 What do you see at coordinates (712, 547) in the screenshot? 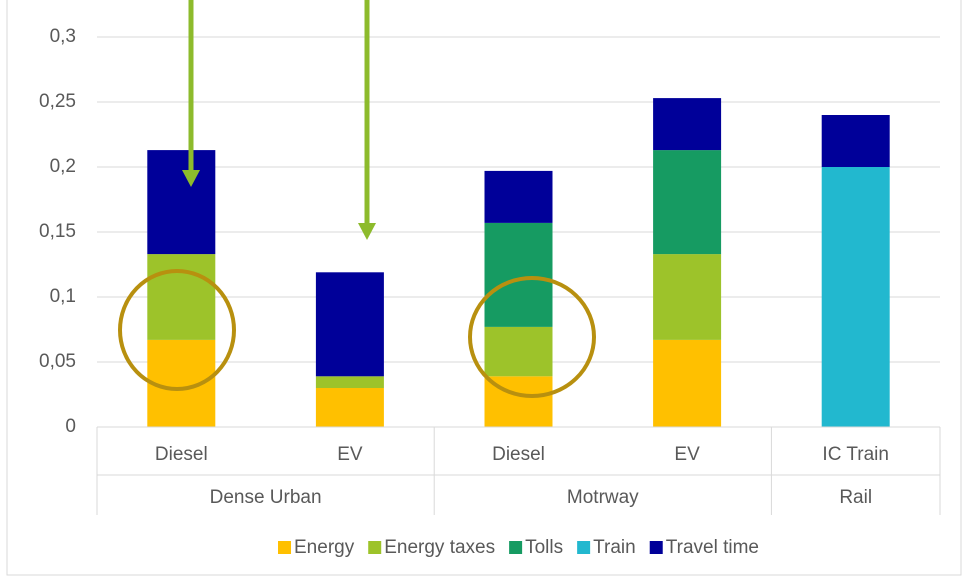
I see `legend-label: Travel time` at bounding box center [712, 547].